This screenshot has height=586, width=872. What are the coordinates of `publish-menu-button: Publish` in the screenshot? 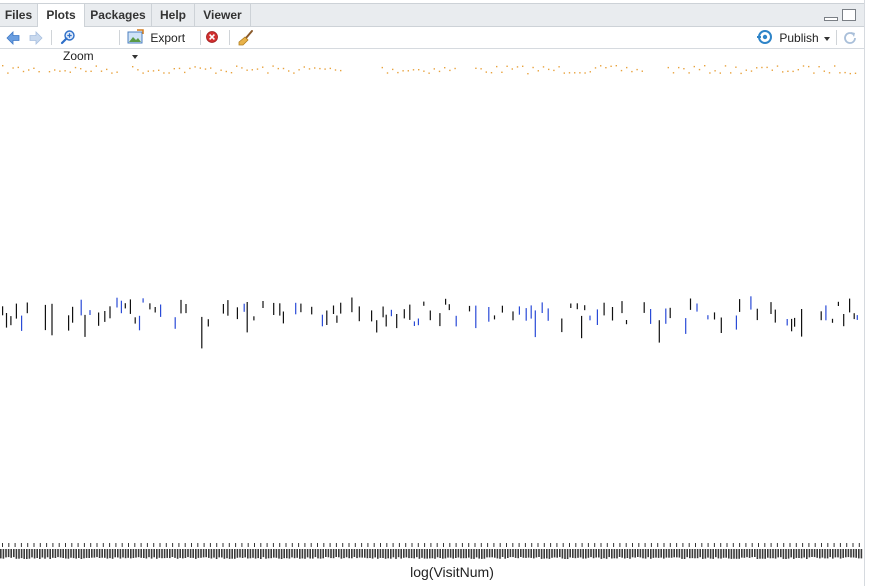 It's located at (794, 38).